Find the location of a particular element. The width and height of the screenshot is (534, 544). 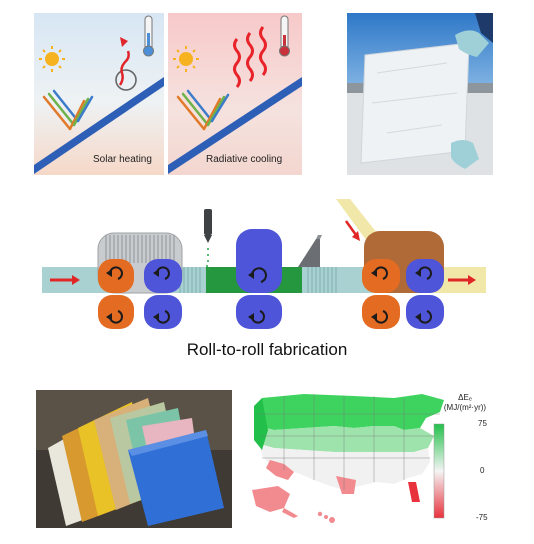

legend-tick-zero: 0 is located at coordinates (482, 470).